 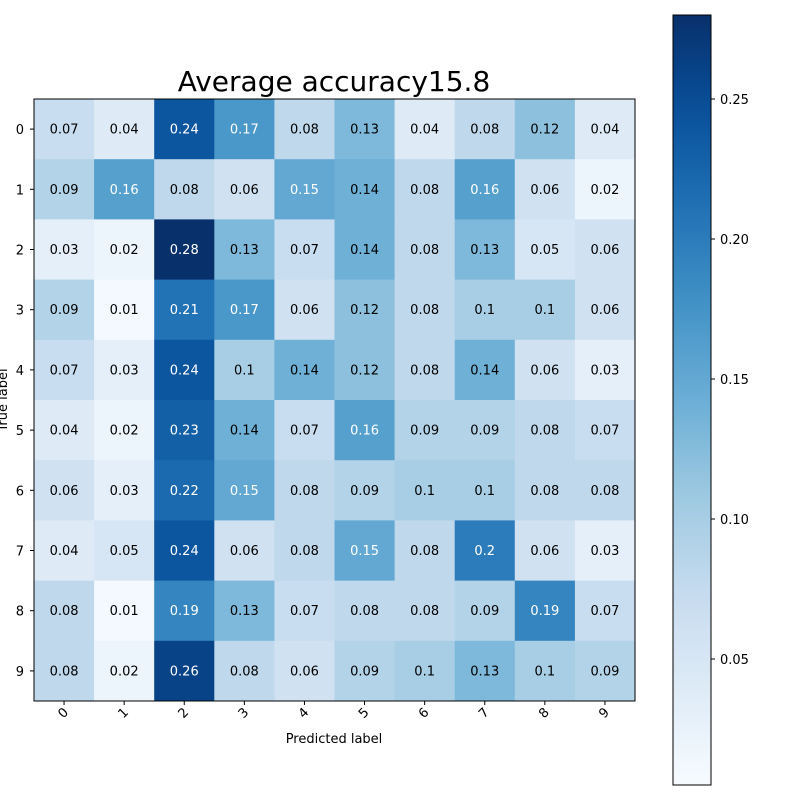 I want to click on y-tick-label: 4, so click(x=20, y=371).